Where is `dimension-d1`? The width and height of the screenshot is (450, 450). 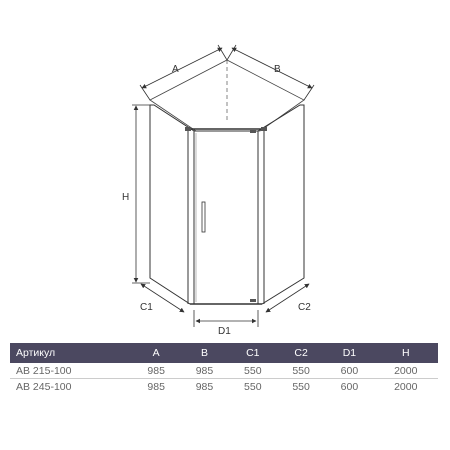 dimension-d1 is located at coordinates (226, 318).